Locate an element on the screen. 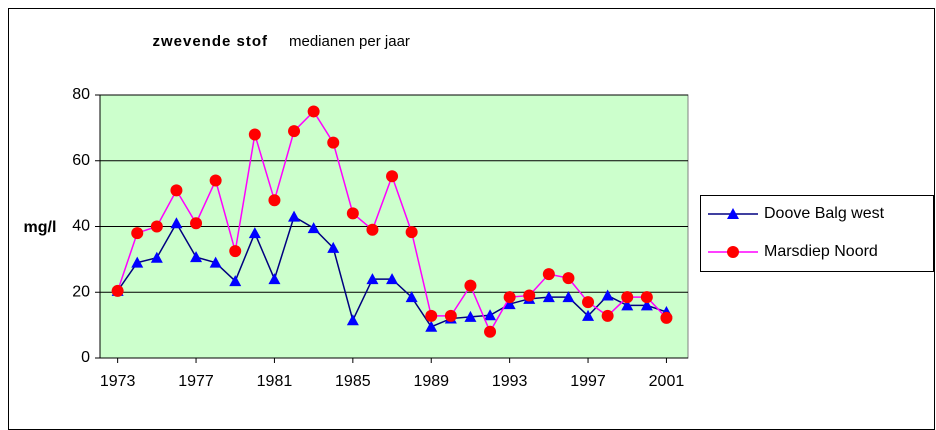  legend-label: Doove Balg west is located at coordinates (824, 213).